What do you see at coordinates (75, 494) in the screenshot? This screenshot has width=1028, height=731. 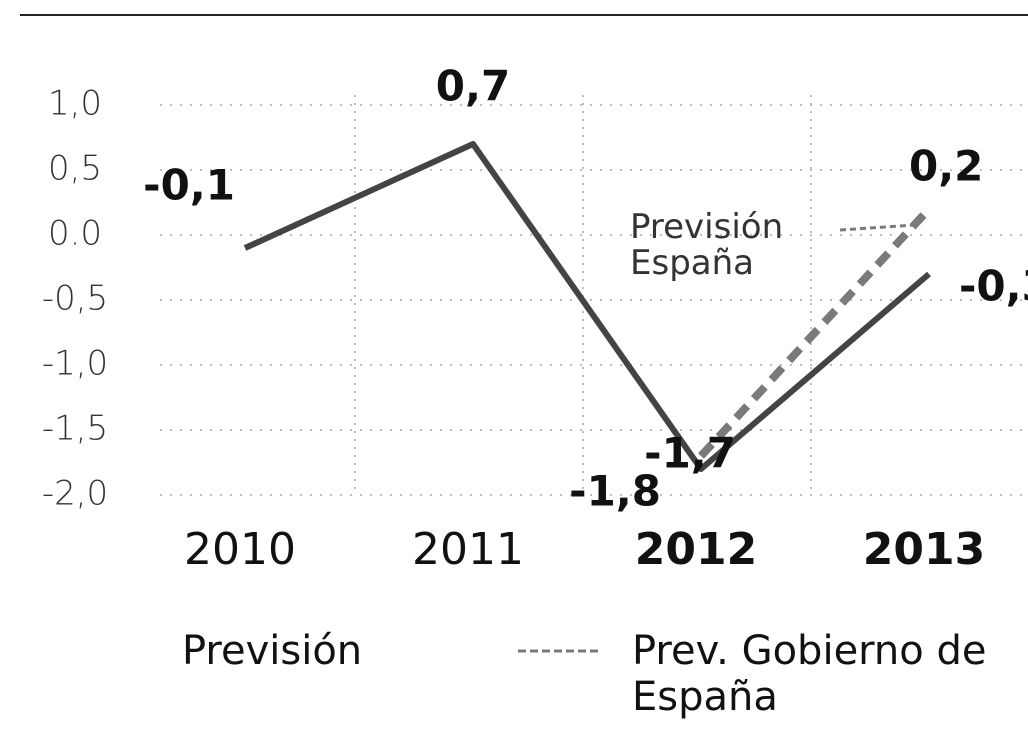 I see `y-tick-label: -2,0` at bounding box center [75, 494].